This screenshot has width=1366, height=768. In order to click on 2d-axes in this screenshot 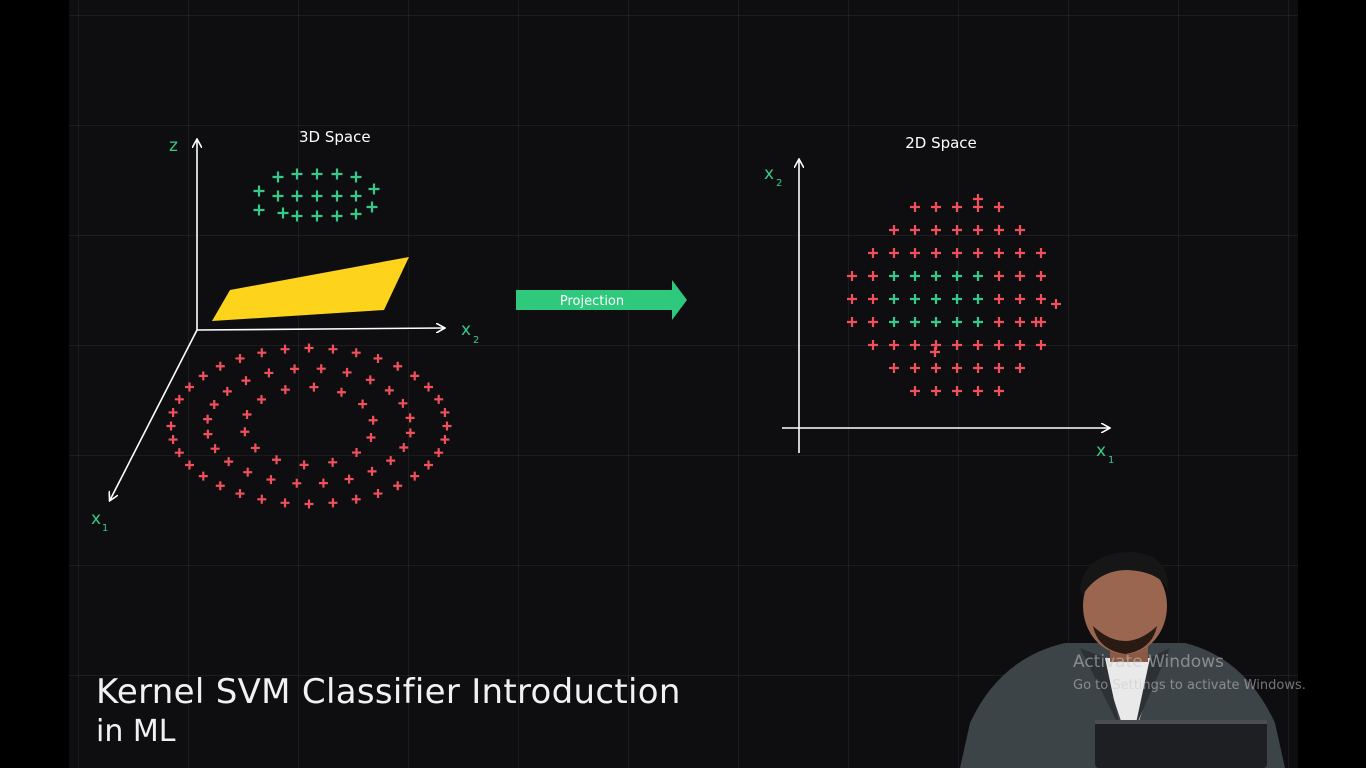, I will do `click(945, 306)`.